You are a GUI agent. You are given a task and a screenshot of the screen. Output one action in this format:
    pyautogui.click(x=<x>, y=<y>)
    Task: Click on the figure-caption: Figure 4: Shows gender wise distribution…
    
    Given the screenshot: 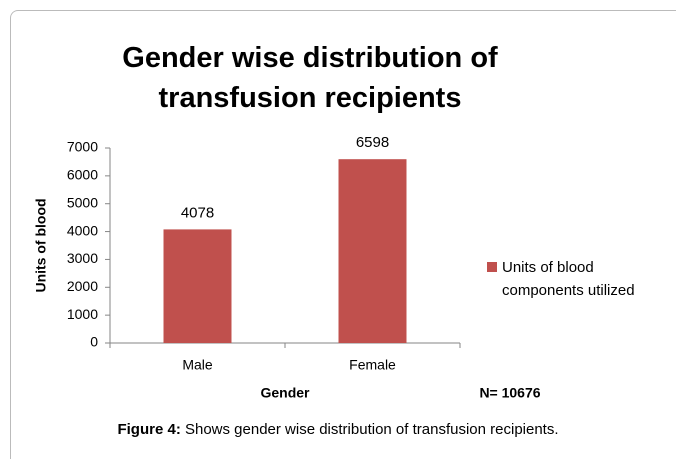 What is the action you would take?
    pyautogui.click(x=338, y=429)
    